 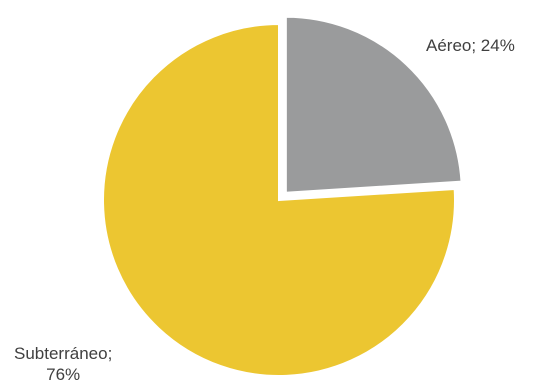 I want to click on slice-label-aereo: Aéreo; 24%, so click(x=470, y=45).